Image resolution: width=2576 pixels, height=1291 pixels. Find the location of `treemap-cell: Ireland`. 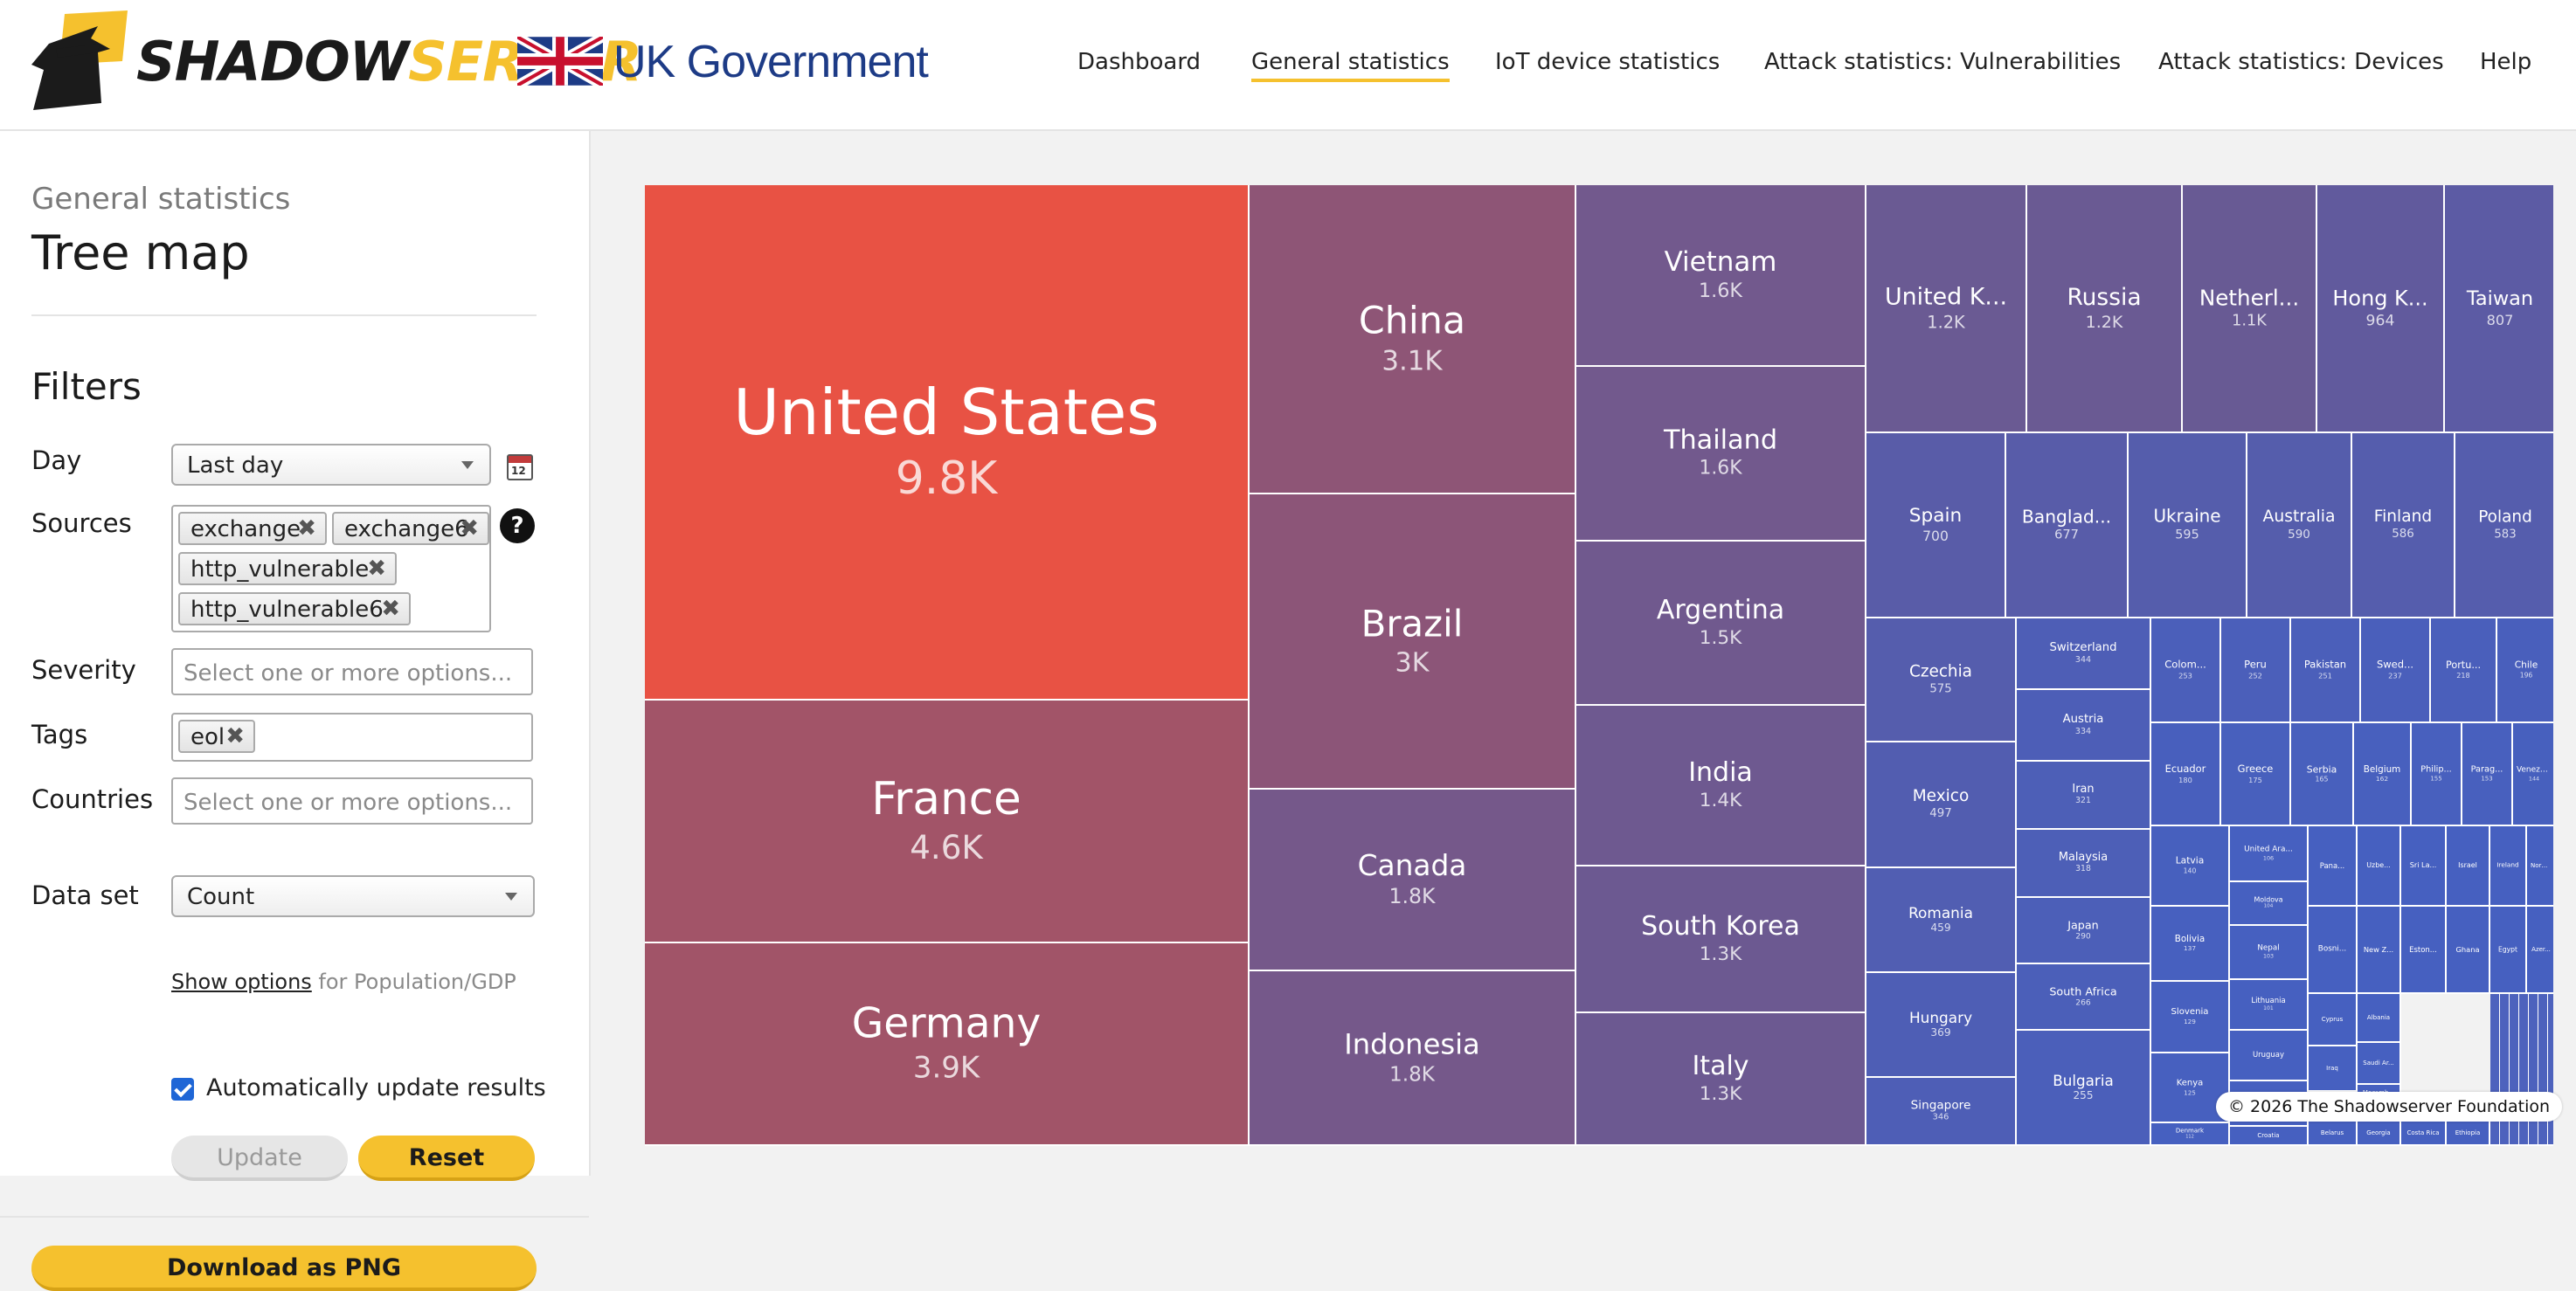

treemap-cell: Ireland is located at coordinates (2508, 866).